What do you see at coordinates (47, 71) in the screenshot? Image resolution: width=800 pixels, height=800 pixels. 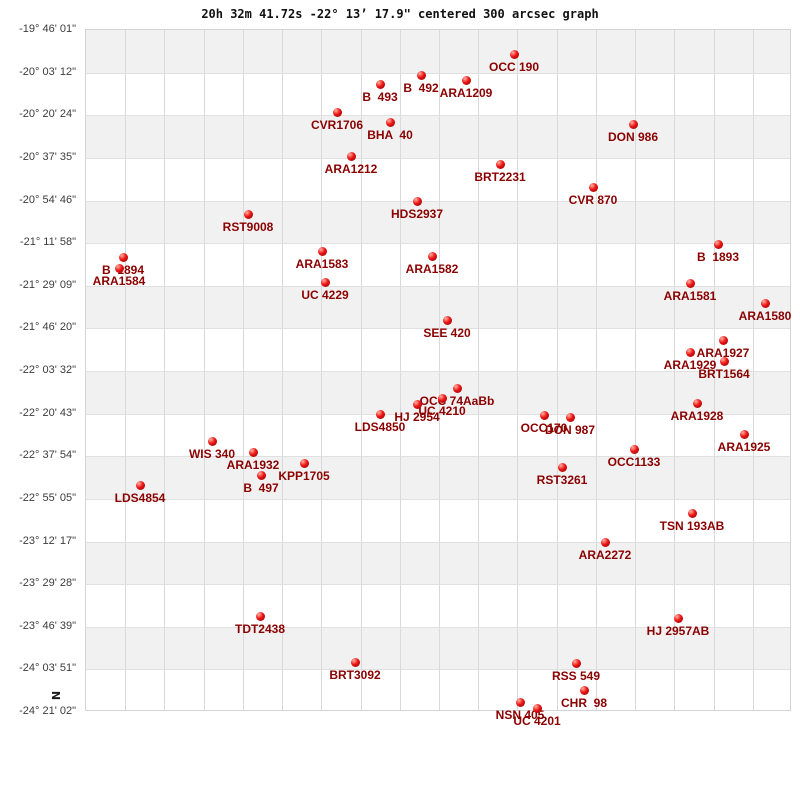 I see `y-axis-tick-label: -20° 03' 12"` at bounding box center [47, 71].